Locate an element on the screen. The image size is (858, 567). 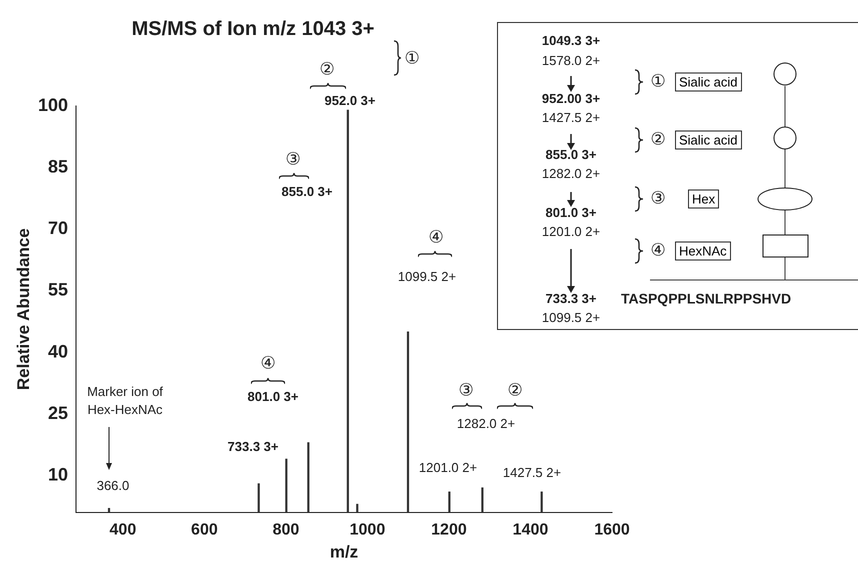
annotation: 366.0 is located at coordinates (113, 486).